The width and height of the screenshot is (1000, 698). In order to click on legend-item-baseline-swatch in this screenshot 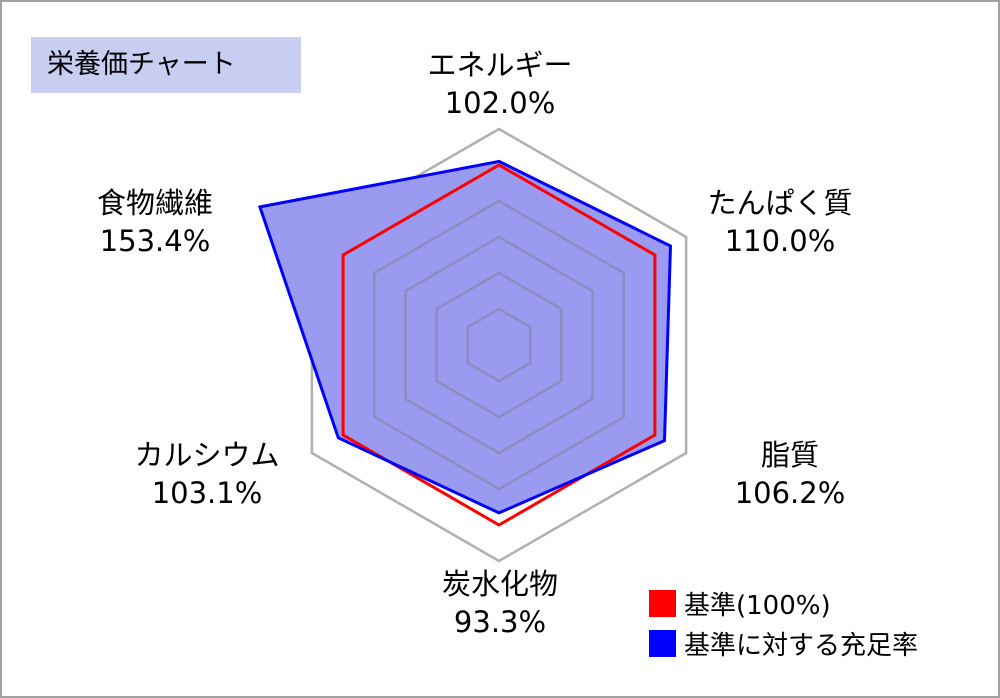, I will do `click(662, 603)`.